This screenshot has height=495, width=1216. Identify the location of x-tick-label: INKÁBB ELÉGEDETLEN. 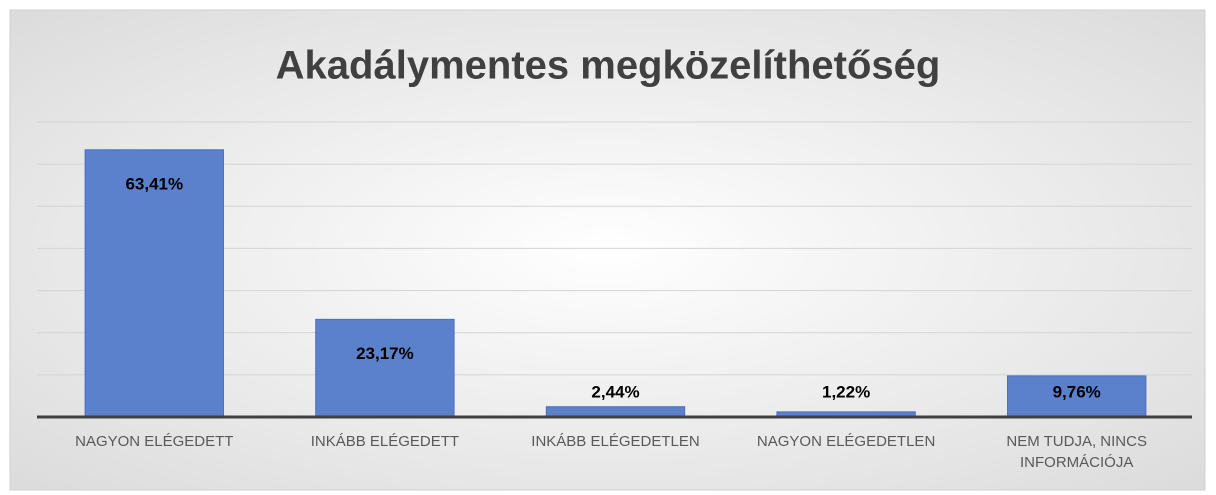
(615, 441).